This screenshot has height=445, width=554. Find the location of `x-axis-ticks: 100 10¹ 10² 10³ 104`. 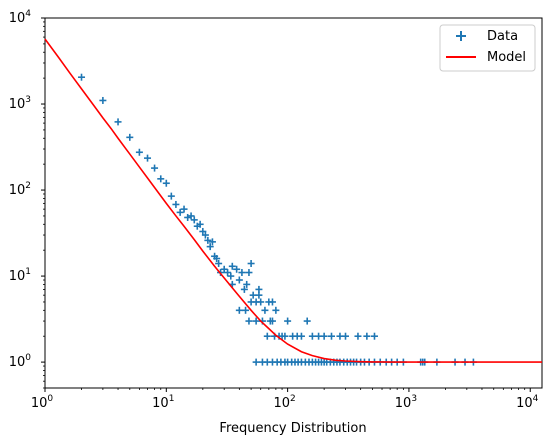

x-axis-ticks: 100 10¹ 10² 10³ 104 is located at coordinates (285, 399).